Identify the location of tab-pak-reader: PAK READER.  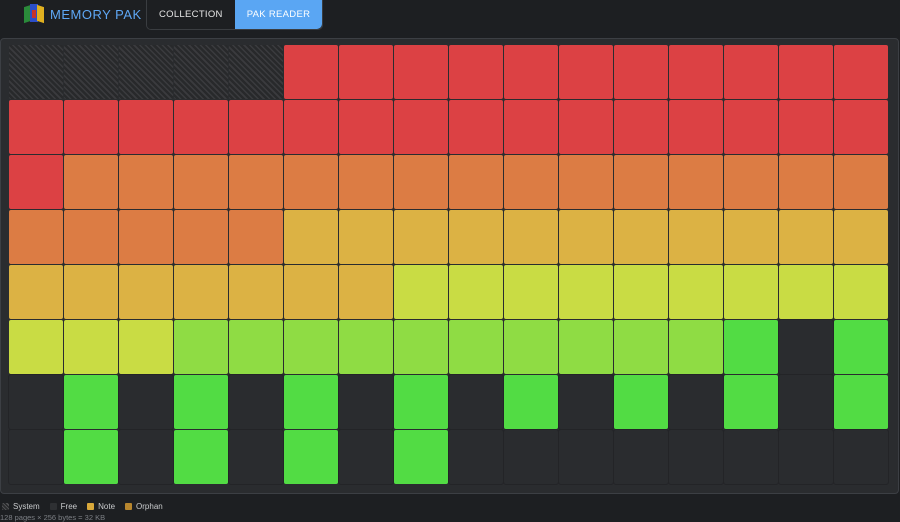
(278, 14).